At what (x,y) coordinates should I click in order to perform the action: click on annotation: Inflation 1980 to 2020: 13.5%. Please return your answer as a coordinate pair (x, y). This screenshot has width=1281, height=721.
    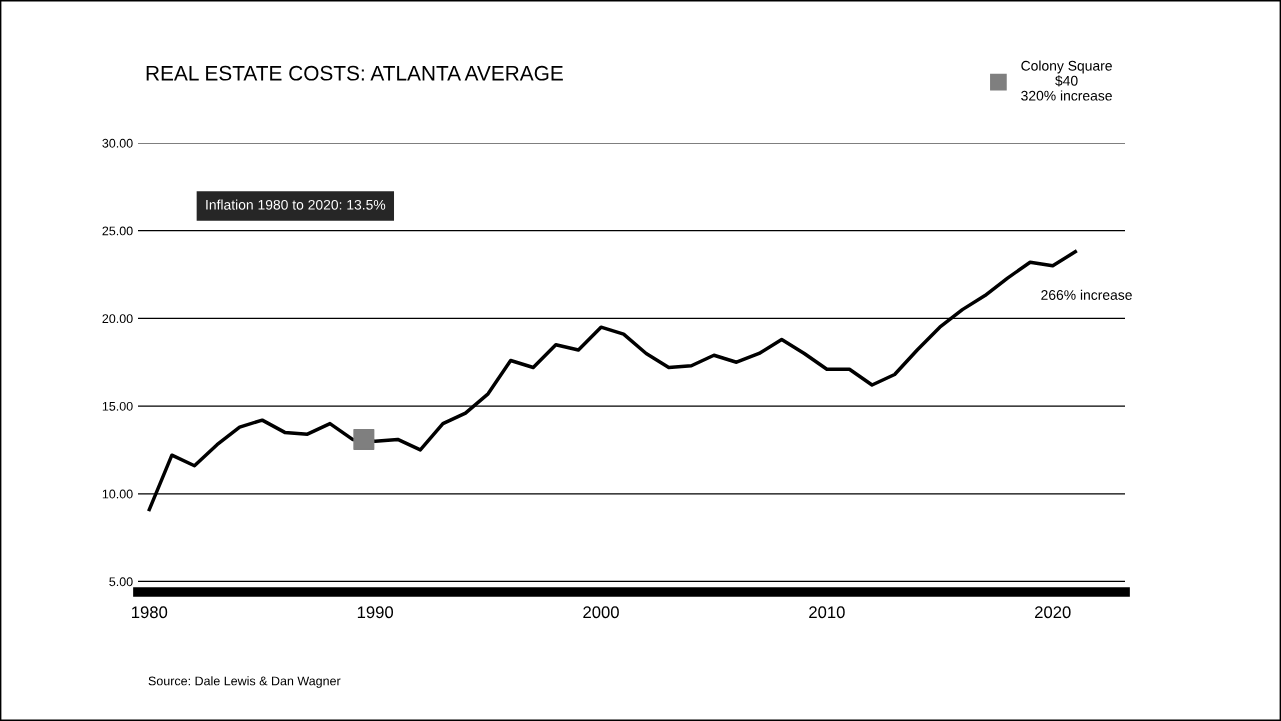
    Looking at the image, I should click on (296, 204).